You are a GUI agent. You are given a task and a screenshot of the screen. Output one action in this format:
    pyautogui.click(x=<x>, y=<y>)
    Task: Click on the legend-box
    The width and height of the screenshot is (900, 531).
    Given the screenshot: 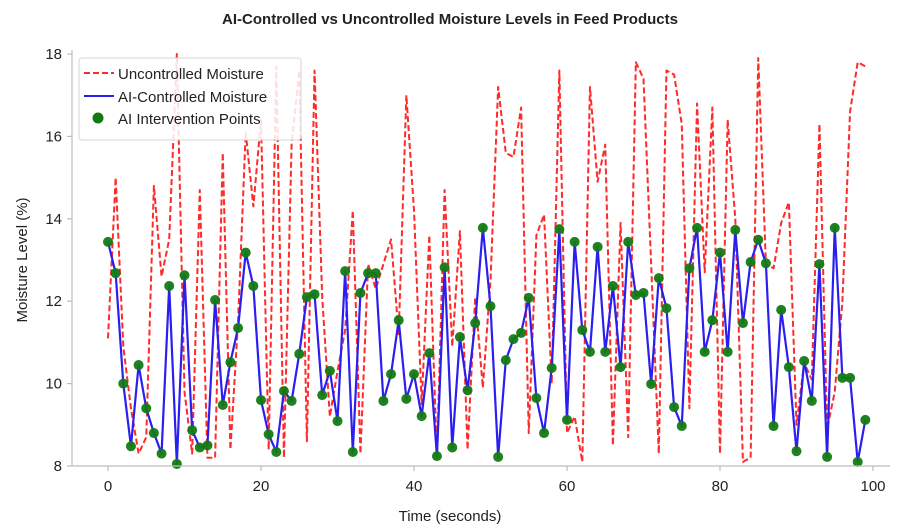 What is the action you would take?
    pyautogui.click(x=190, y=99)
    